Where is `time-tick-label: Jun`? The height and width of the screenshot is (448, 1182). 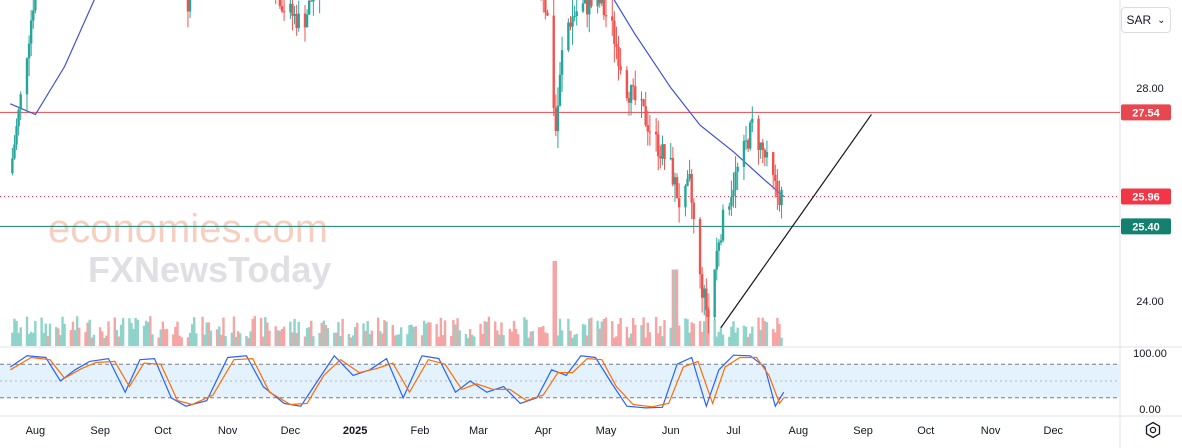 time-tick-label: Jun is located at coordinates (671, 431).